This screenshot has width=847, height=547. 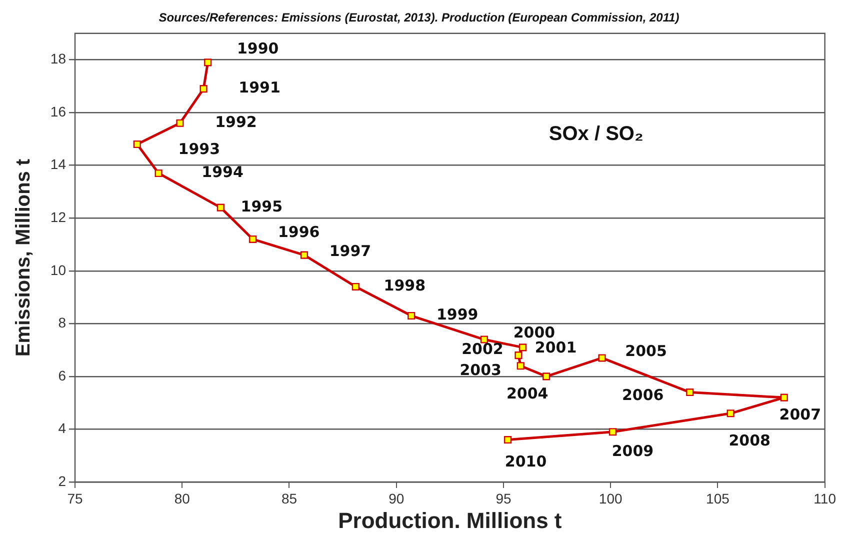 What do you see at coordinates (643, 395) in the screenshot?
I see `annotation: 2006` at bounding box center [643, 395].